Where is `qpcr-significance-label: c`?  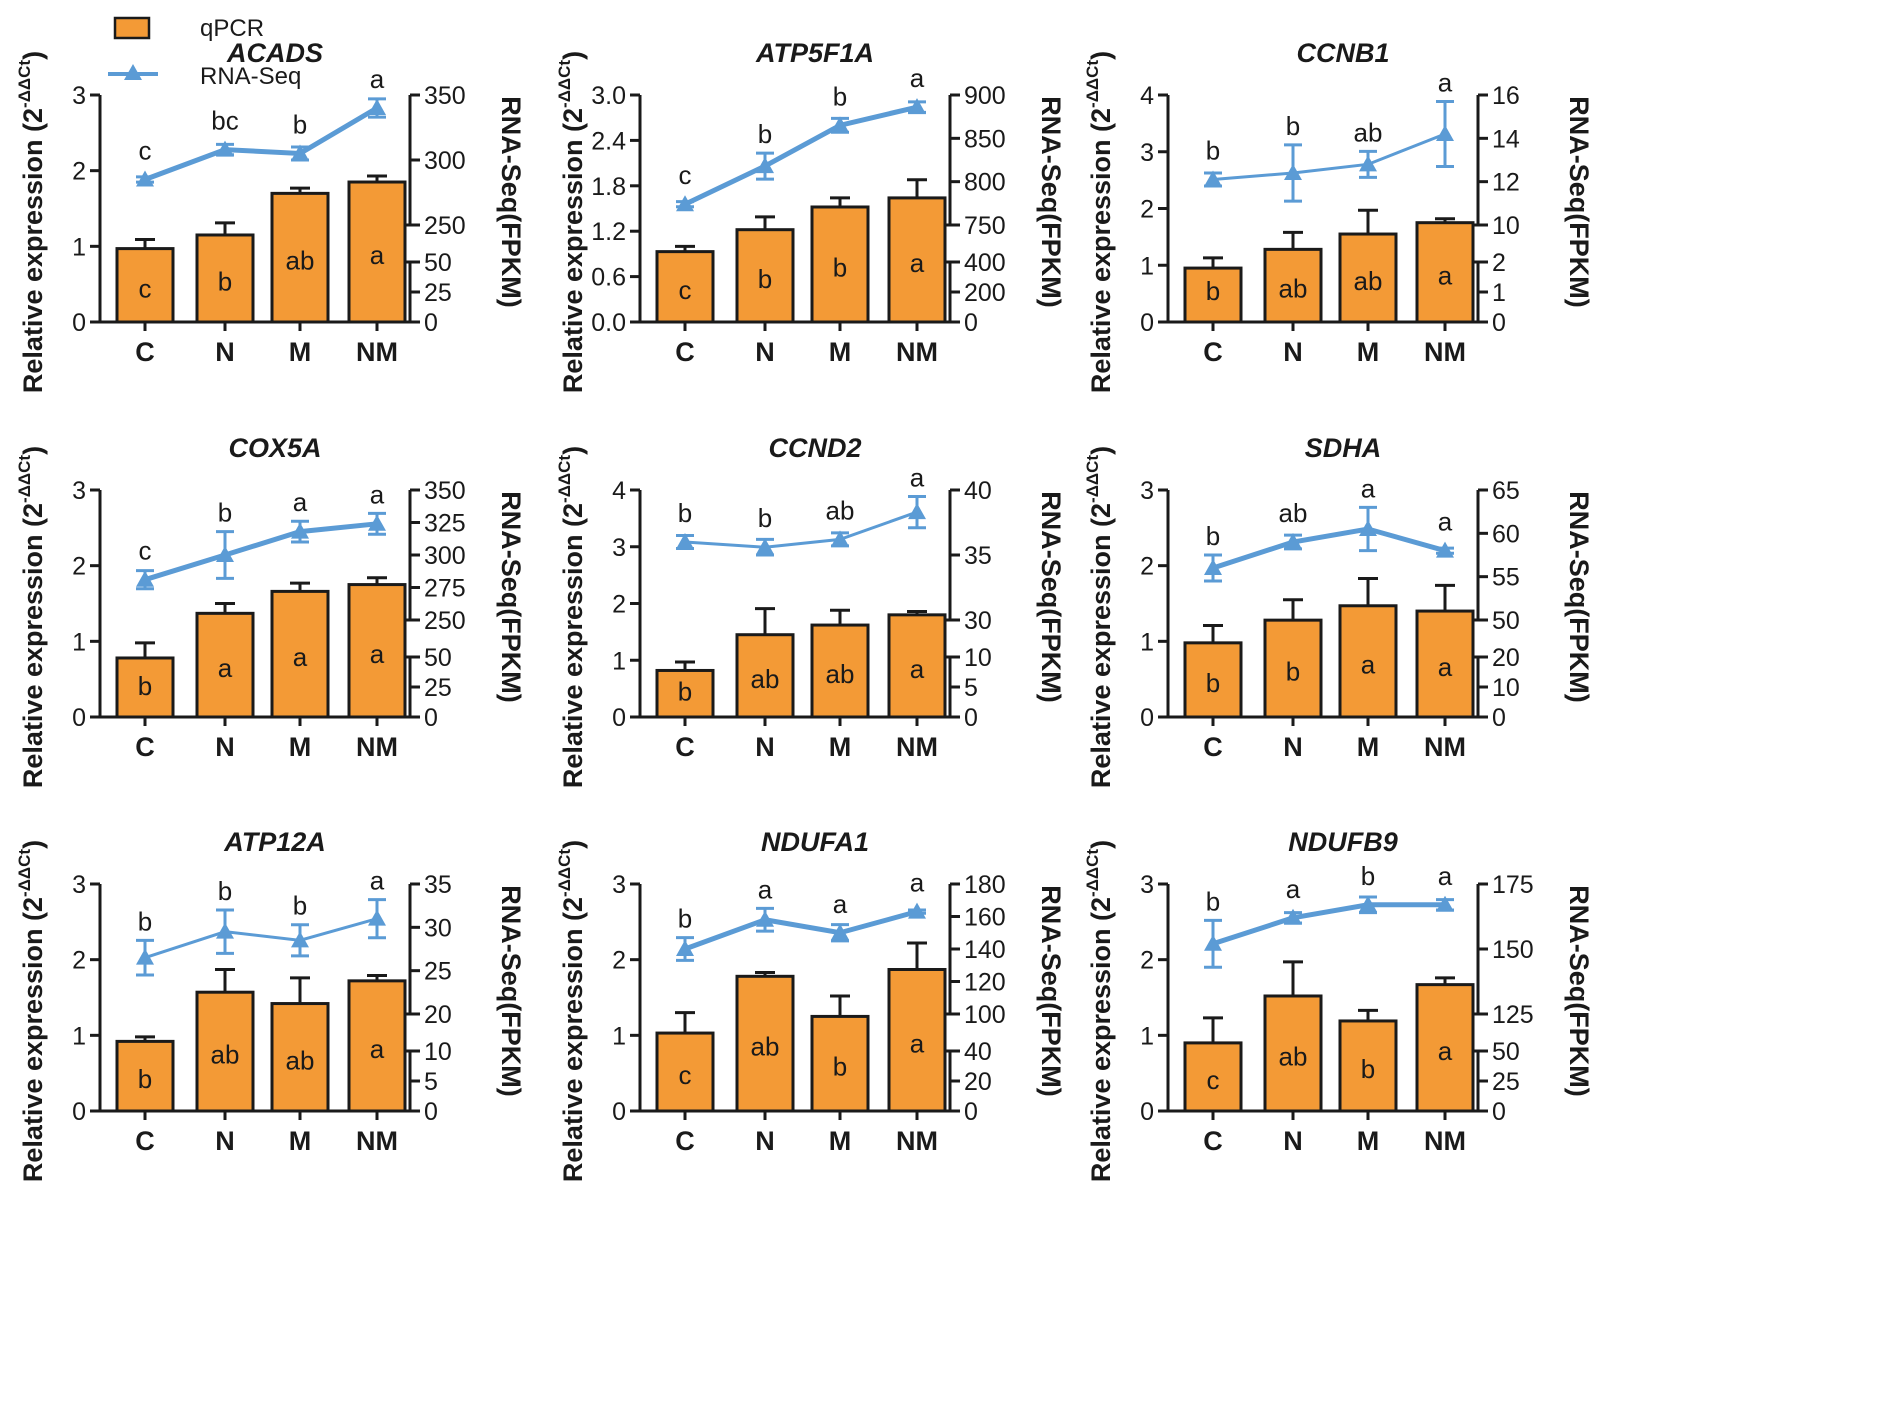
qpcr-significance-label: c is located at coordinates (685, 290).